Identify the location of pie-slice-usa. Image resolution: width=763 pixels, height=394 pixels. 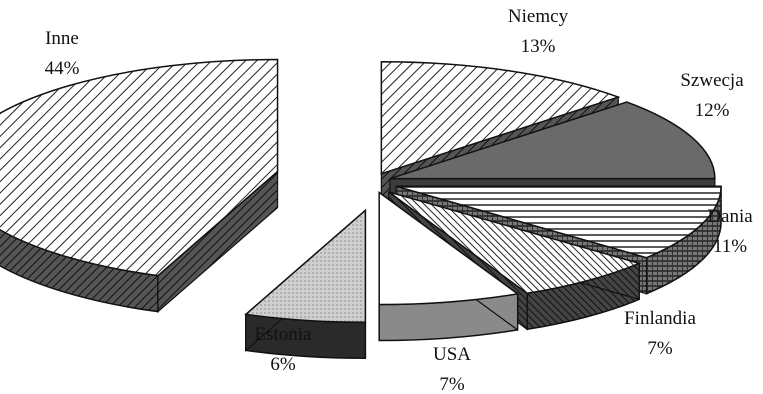
(449, 266).